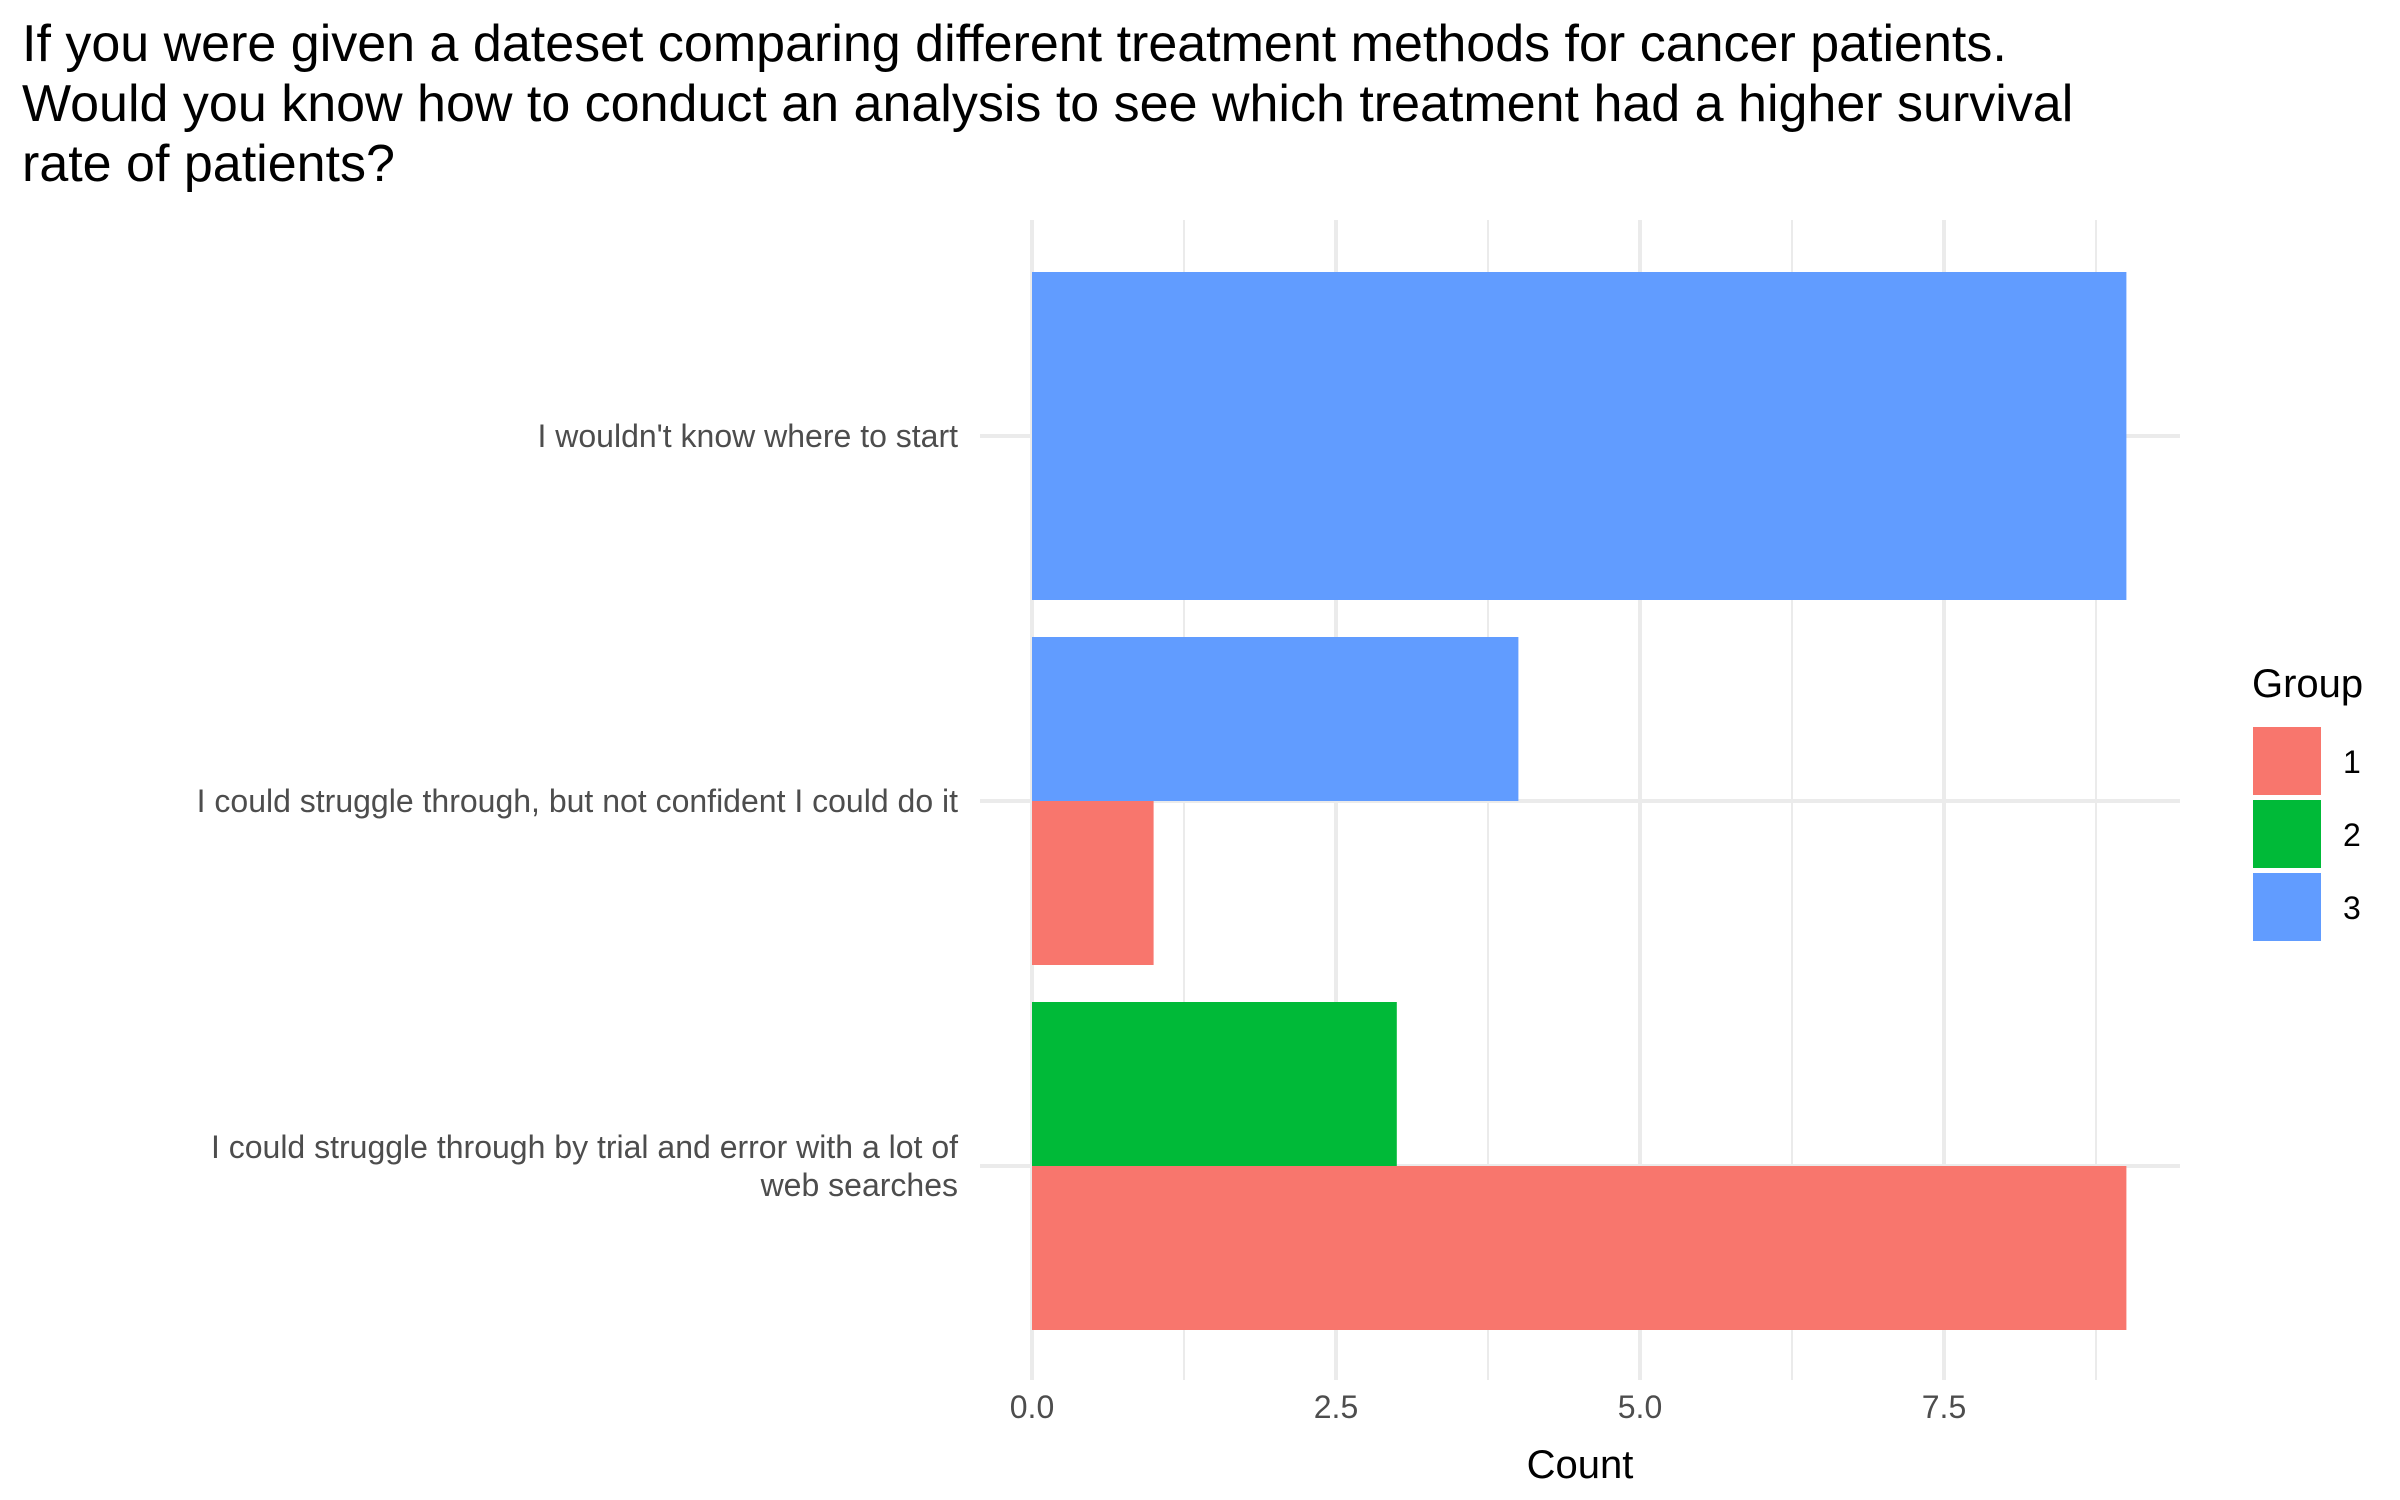 The width and height of the screenshot is (2400, 1500). I want to click on legend: Group 1 2 3, so click(2307, 801).